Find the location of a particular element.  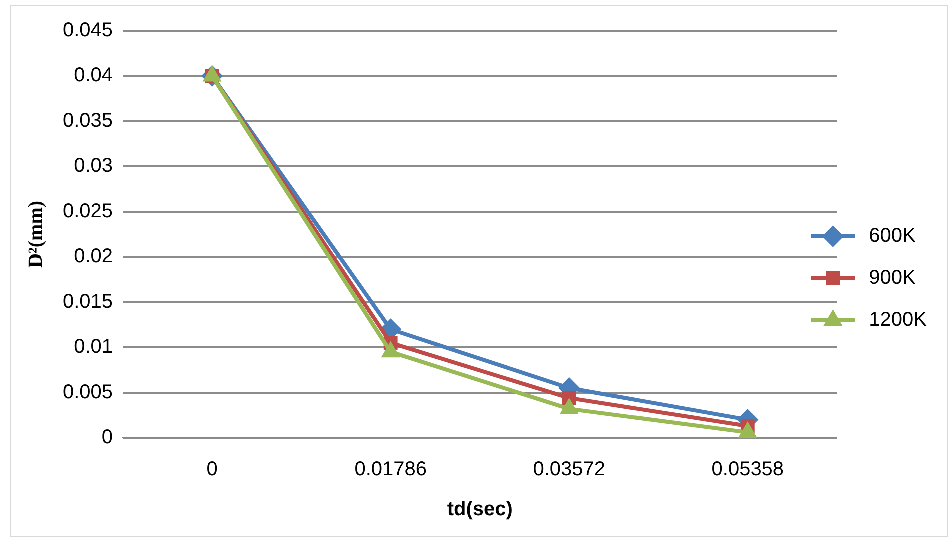

y-tick-label: 0.02 is located at coordinates (94, 257).